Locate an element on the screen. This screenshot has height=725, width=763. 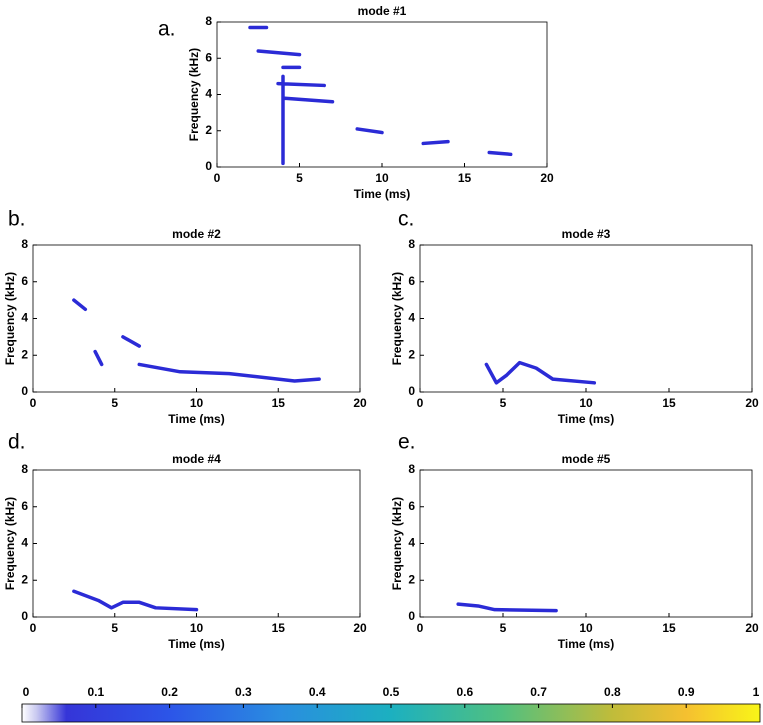
colorbar-tick-label: 0.4 is located at coordinates (317, 692).